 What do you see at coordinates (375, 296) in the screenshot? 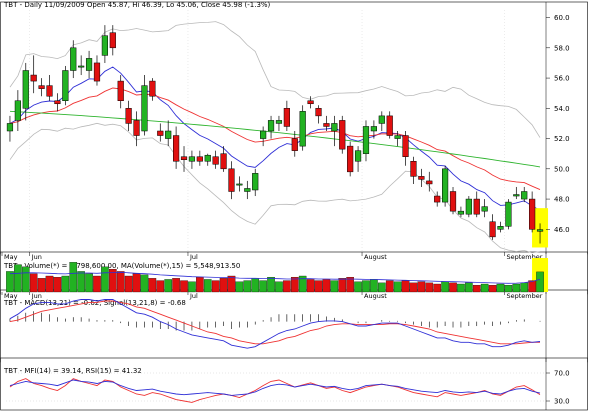
I see `volume-x-label: August` at bounding box center [375, 296].